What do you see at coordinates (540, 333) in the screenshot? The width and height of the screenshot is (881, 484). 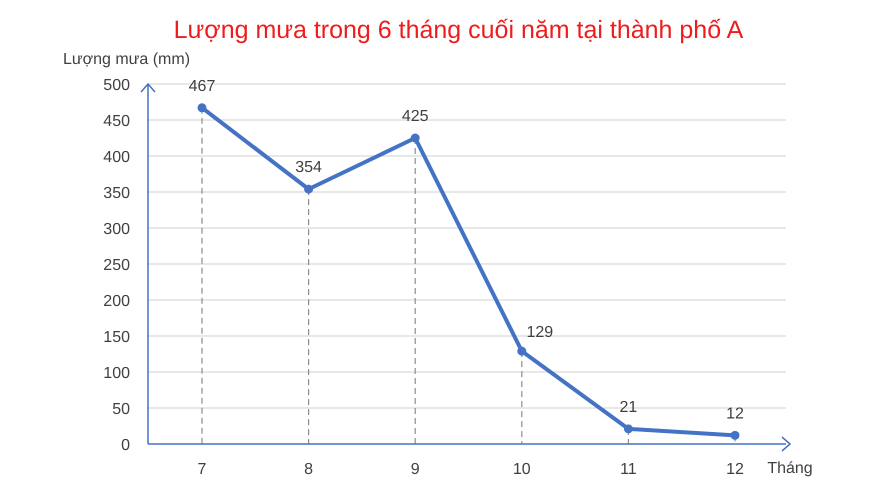 I see `data-label: 129` at bounding box center [540, 333].